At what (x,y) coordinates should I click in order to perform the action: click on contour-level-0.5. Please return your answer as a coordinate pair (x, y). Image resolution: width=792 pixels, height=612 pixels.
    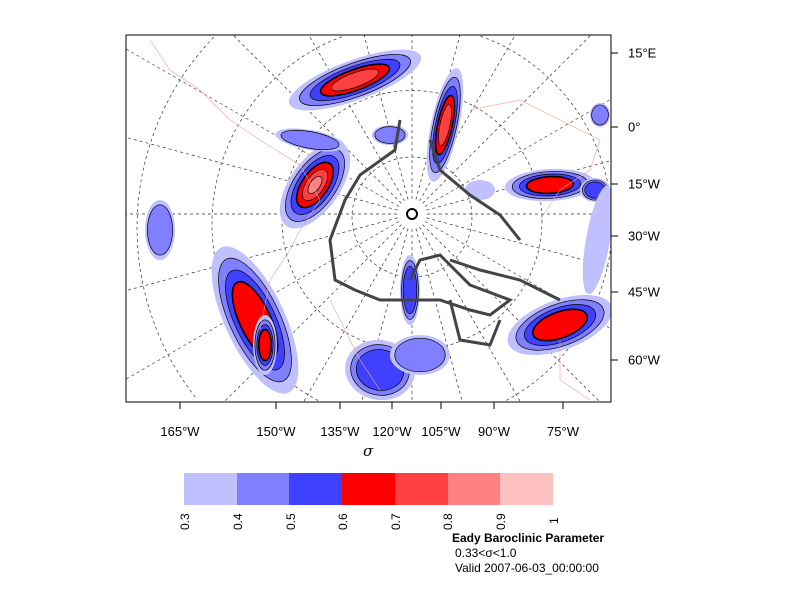
    Looking at the image, I should click on (410, 290).